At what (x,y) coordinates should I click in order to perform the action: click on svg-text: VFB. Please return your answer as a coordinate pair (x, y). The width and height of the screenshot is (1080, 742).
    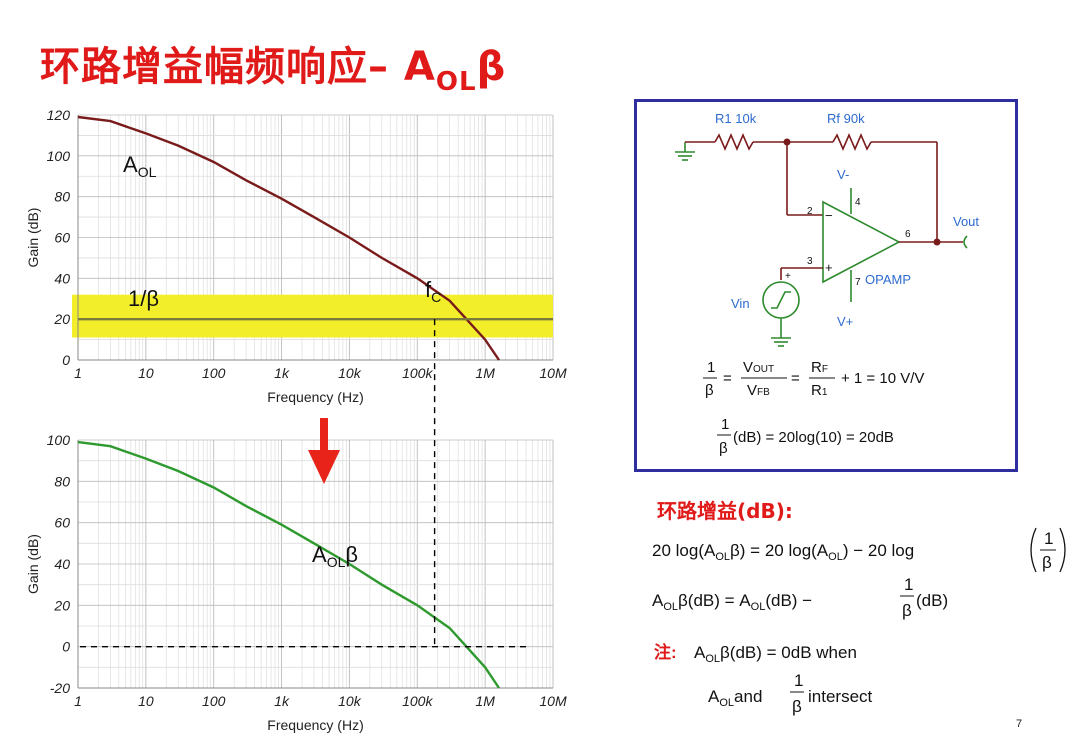
    Looking at the image, I should click on (758, 390).